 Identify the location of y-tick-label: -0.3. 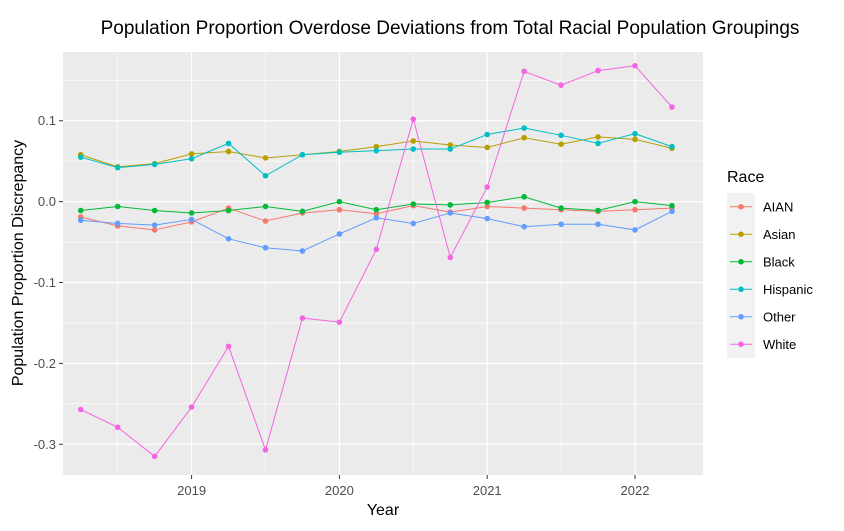
(45, 444).